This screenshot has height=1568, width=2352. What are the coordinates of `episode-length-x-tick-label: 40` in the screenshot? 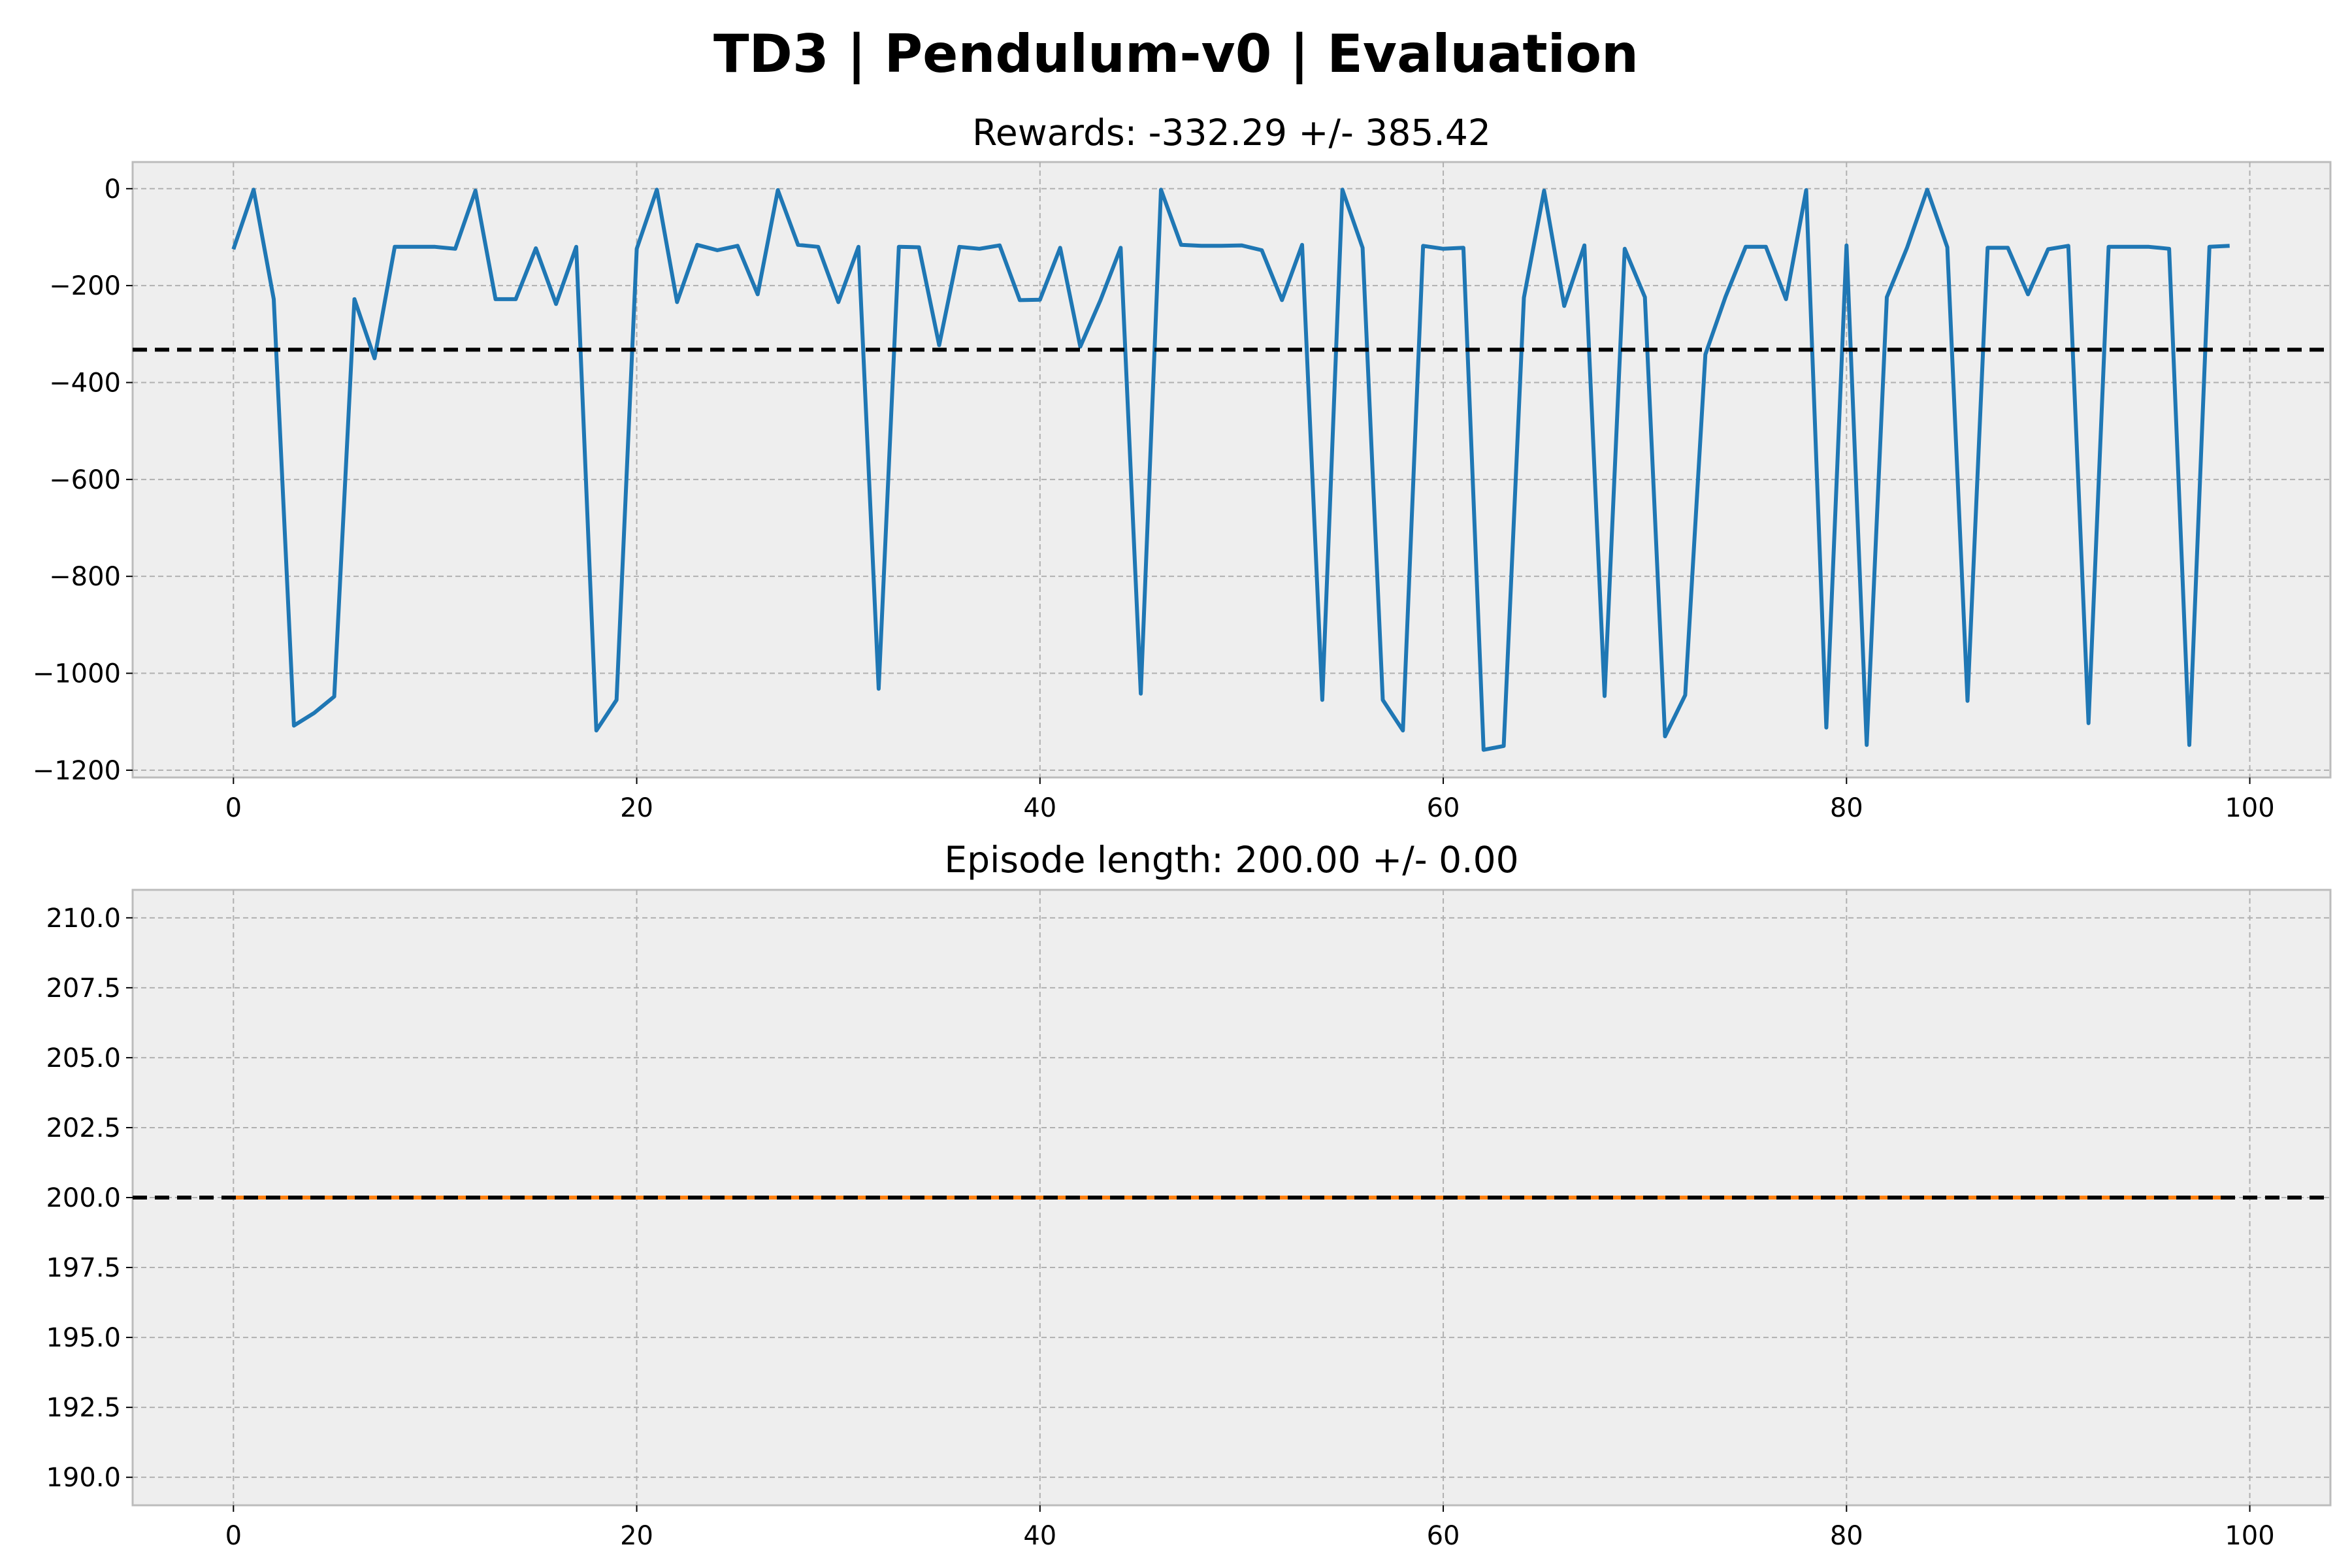 It's located at (1039, 1536).